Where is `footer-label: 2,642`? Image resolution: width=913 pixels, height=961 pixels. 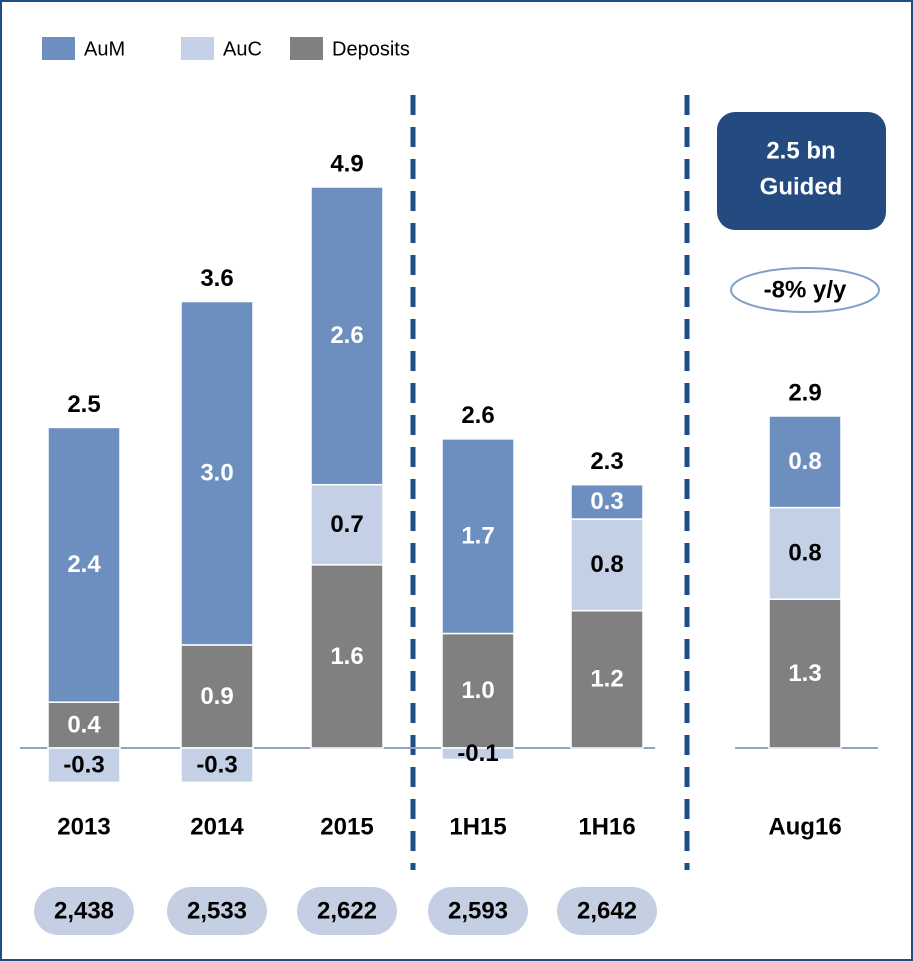
footer-label: 2,642 is located at coordinates (607, 910).